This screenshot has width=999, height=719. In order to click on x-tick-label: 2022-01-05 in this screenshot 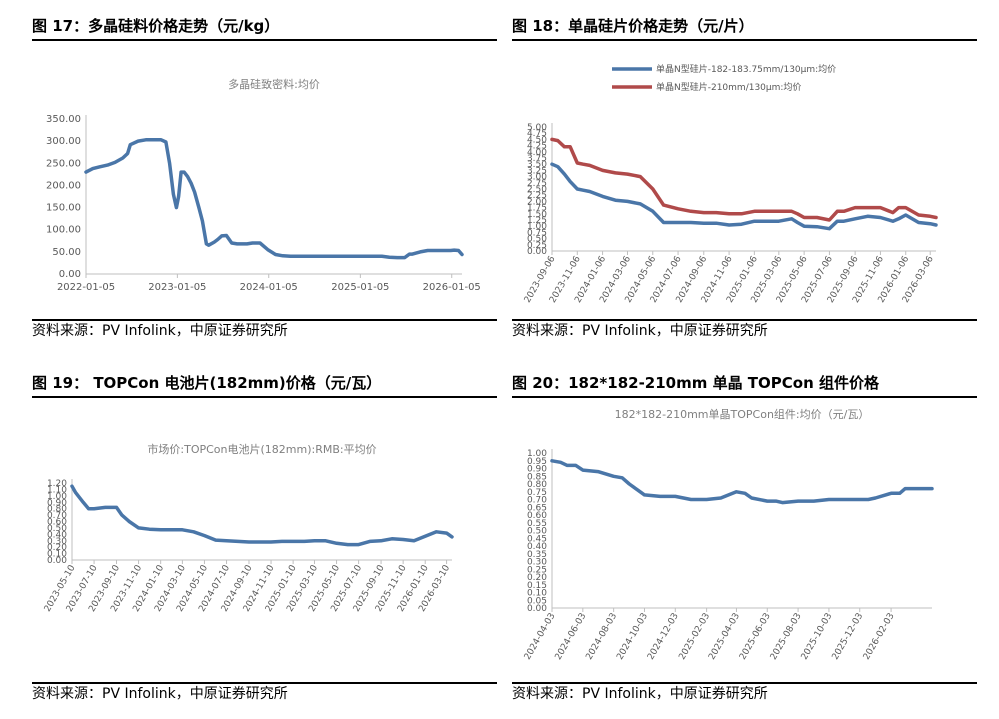, I will do `click(86, 287)`.